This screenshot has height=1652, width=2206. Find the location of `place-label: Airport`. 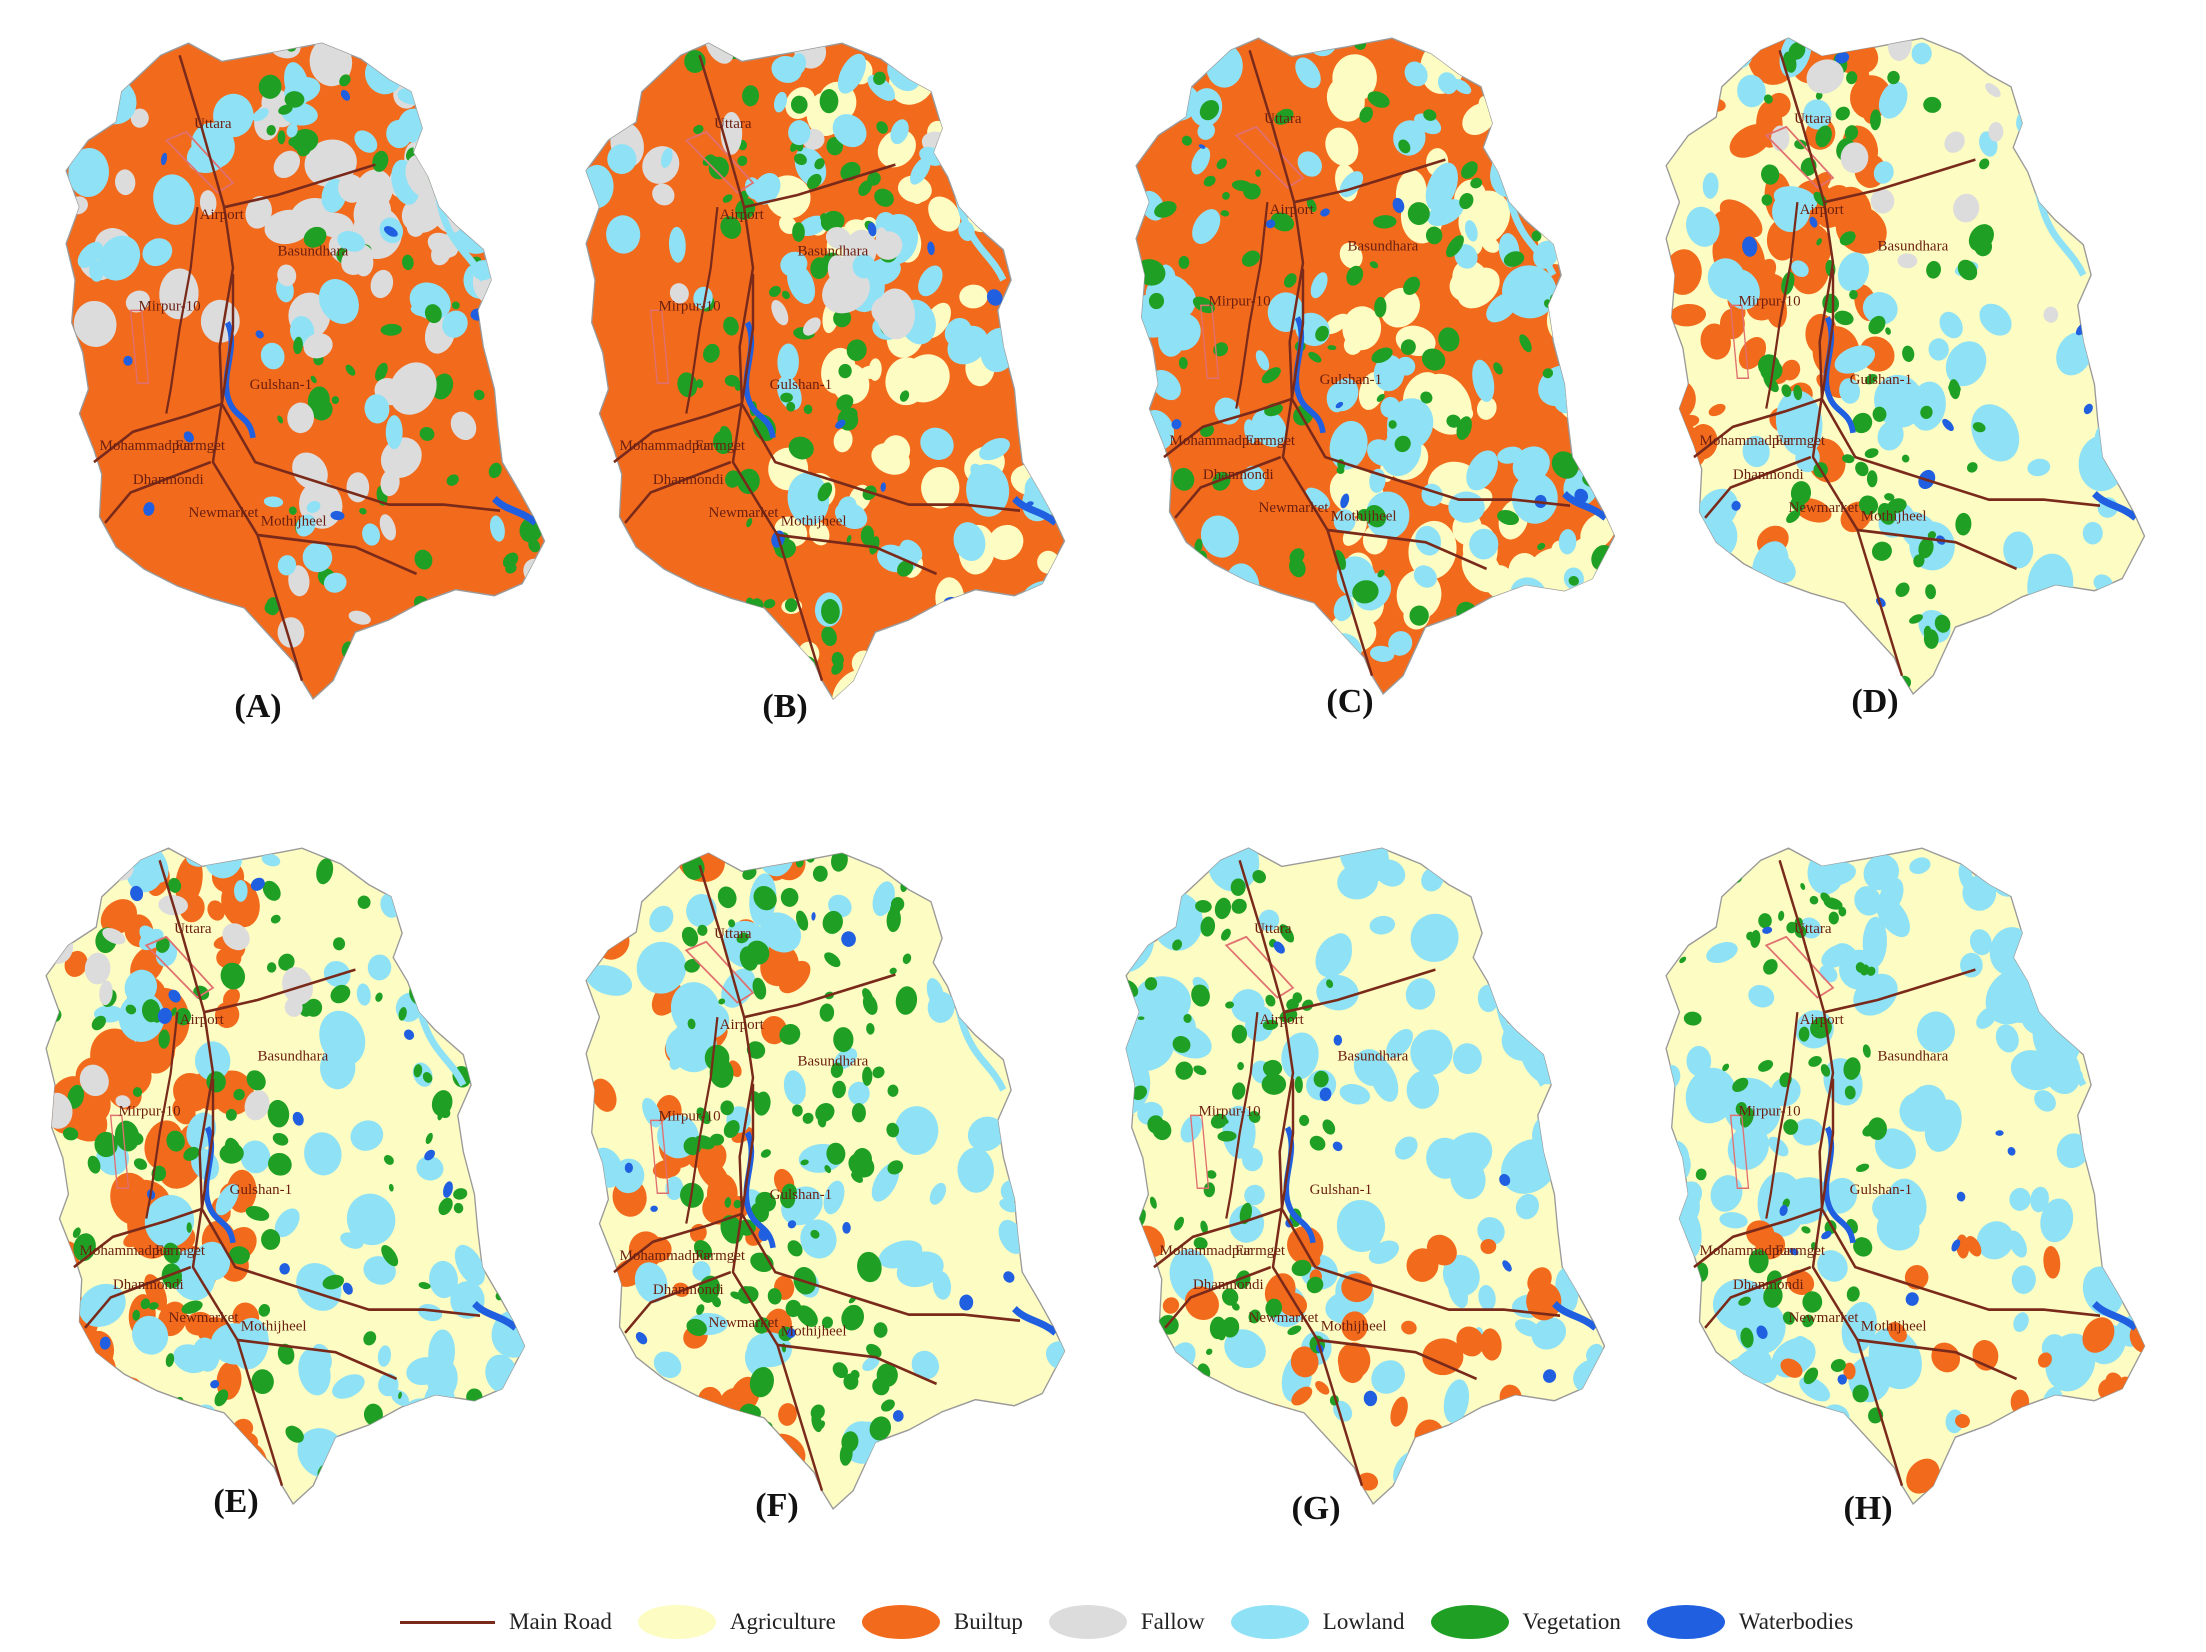

place-label: Airport is located at coordinates (1822, 1020).